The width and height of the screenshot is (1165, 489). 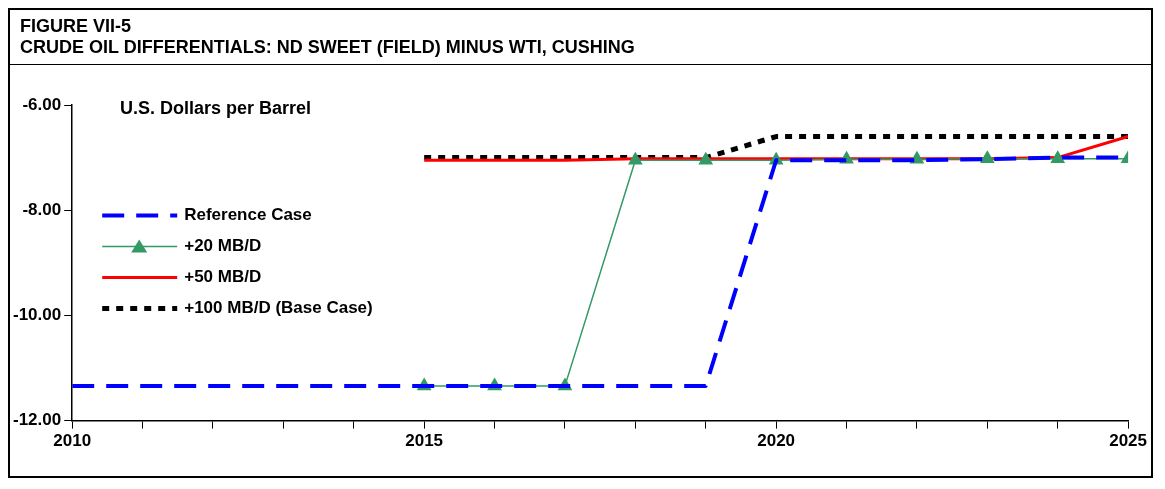 I want to click on legend-label: +100 MB/D (Base Case), so click(x=278, y=308).